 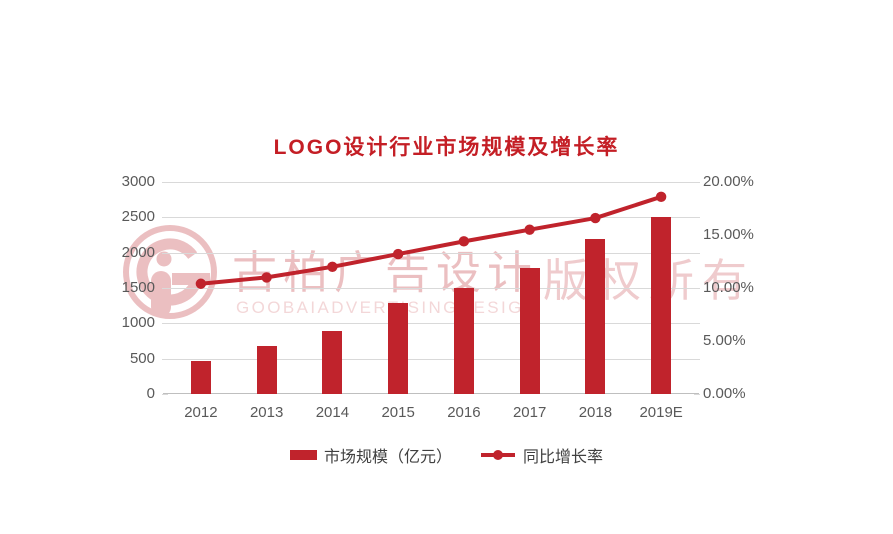 I want to click on bar-2019E, so click(x=661, y=305).